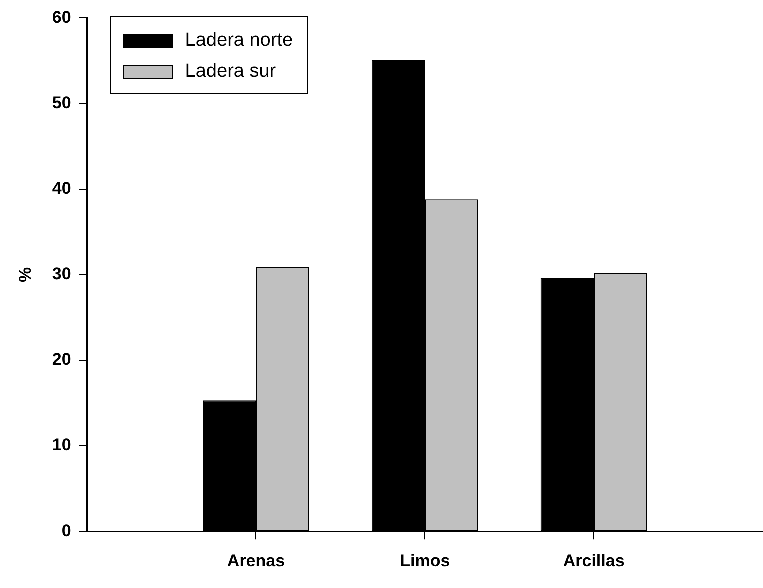 This screenshot has width=763, height=588. I want to click on y-axis-title: %, so click(25, 274).